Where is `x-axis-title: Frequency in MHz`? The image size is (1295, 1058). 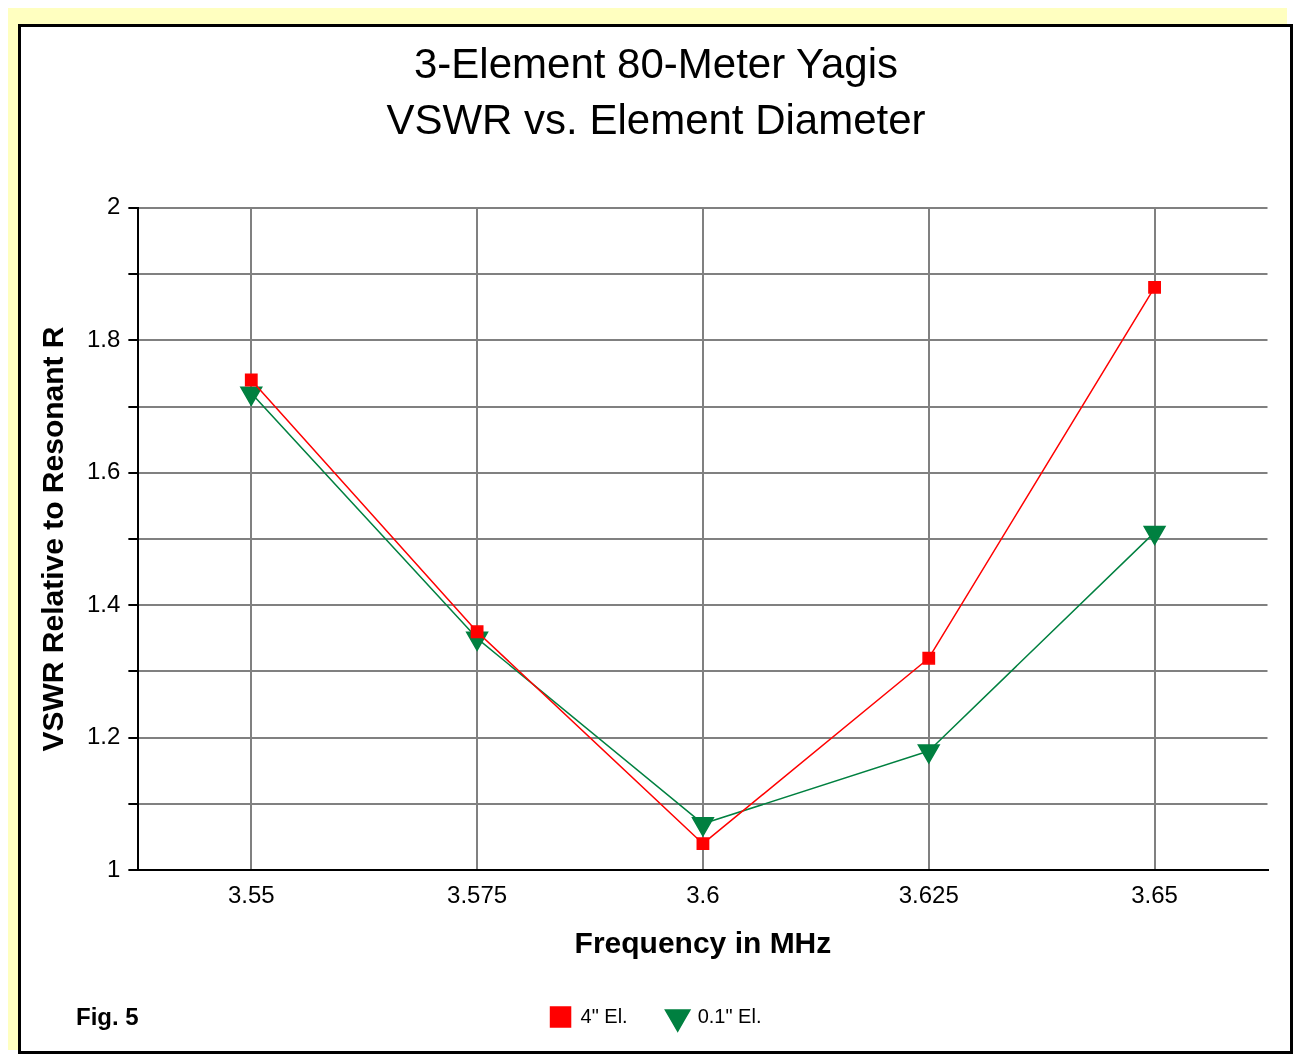 x-axis-title: Frequency in MHz is located at coordinates (703, 943).